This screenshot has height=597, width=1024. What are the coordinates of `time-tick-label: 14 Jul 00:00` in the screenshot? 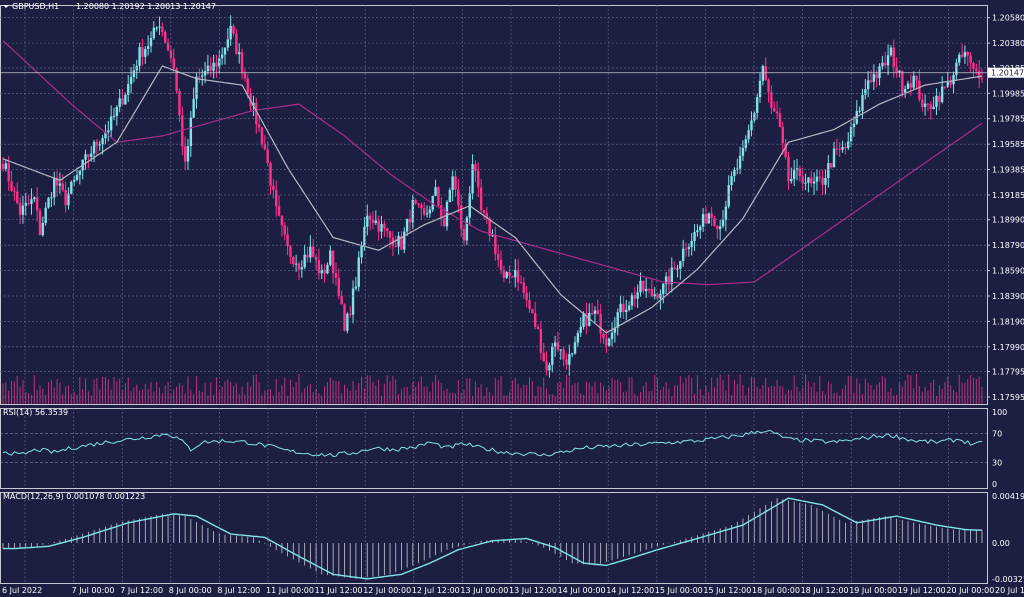 It's located at (582, 590).